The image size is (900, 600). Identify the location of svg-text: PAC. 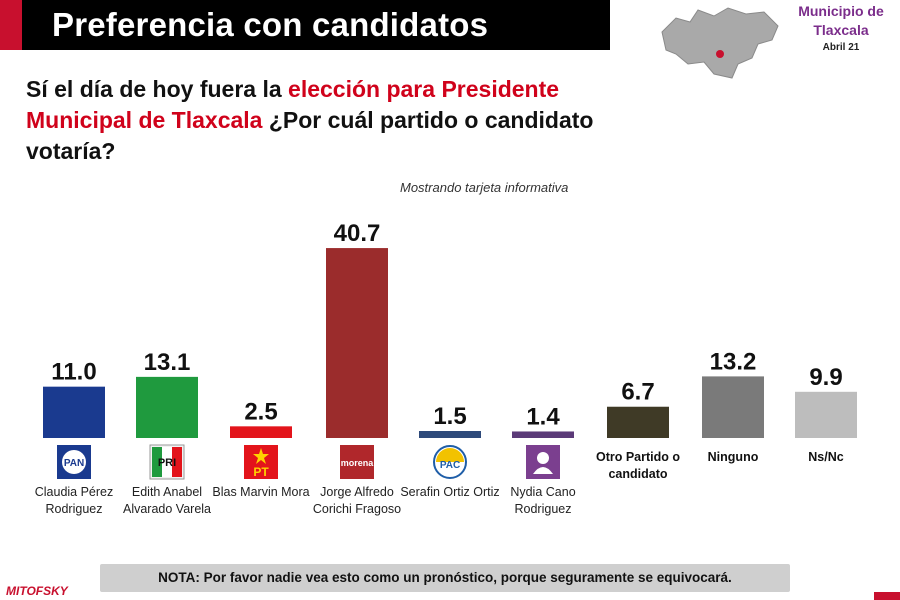
(450, 465).